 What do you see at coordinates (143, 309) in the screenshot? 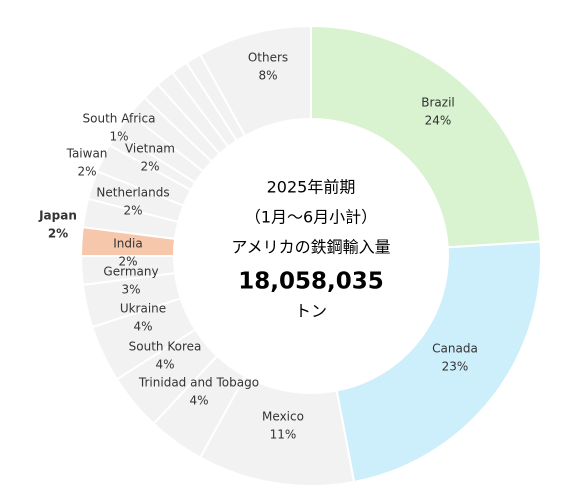
I see `slice-label: Ukraine` at bounding box center [143, 309].